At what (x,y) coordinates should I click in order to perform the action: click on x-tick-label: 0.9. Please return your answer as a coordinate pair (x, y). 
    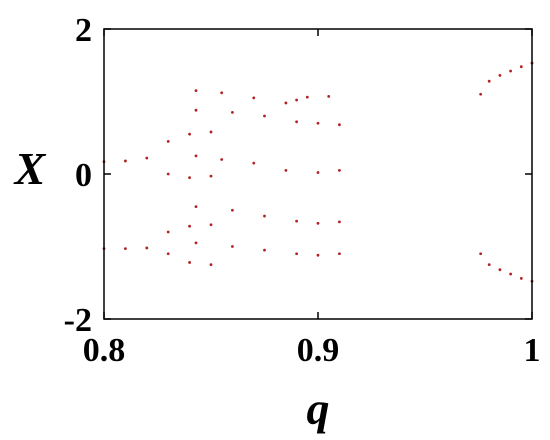
    Looking at the image, I should click on (318, 350).